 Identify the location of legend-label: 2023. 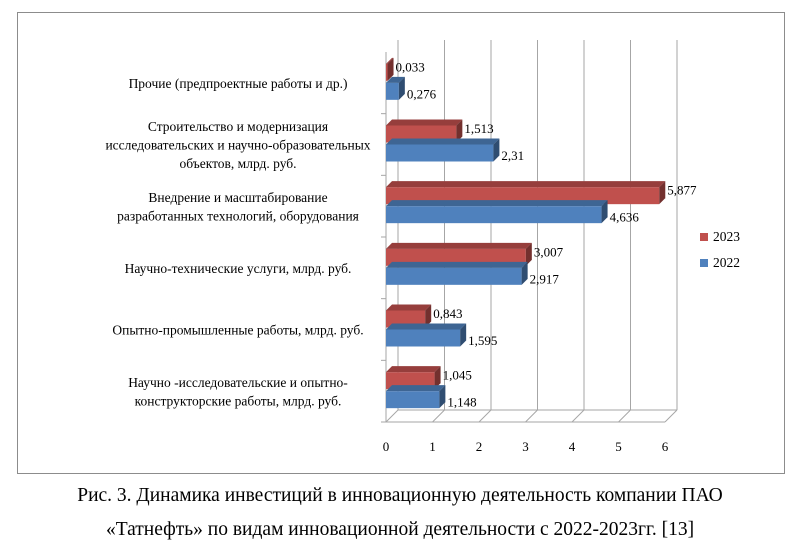
(726, 236).